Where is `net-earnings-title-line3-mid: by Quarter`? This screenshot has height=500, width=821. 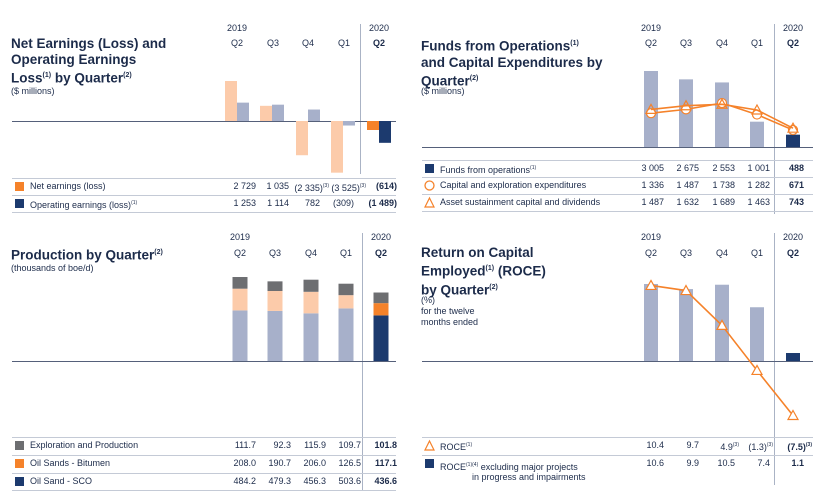 net-earnings-title-line3-mid: by Quarter is located at coordinates (87, 78).